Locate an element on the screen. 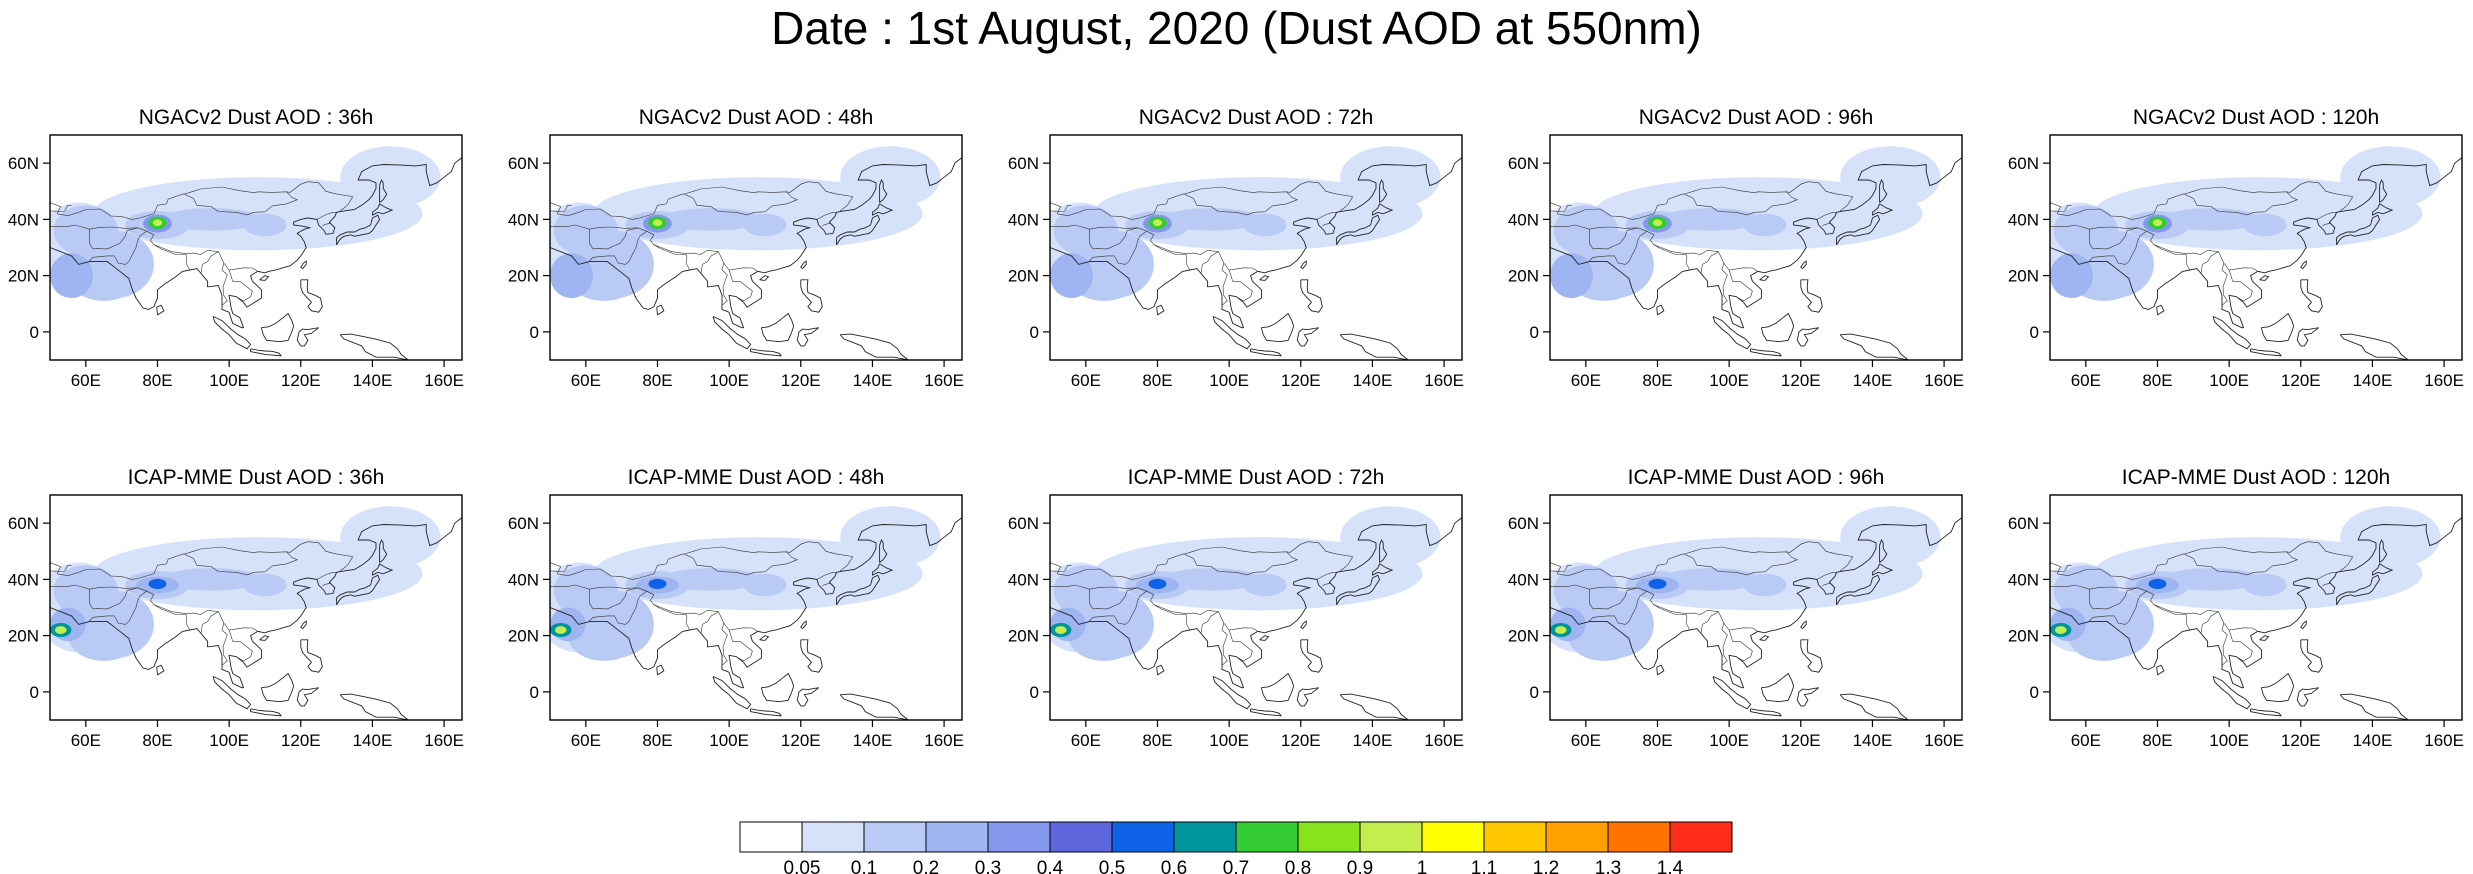 The image size is (2473, 874). colorbar-label: 1 is located at coordinates (1422, 866).